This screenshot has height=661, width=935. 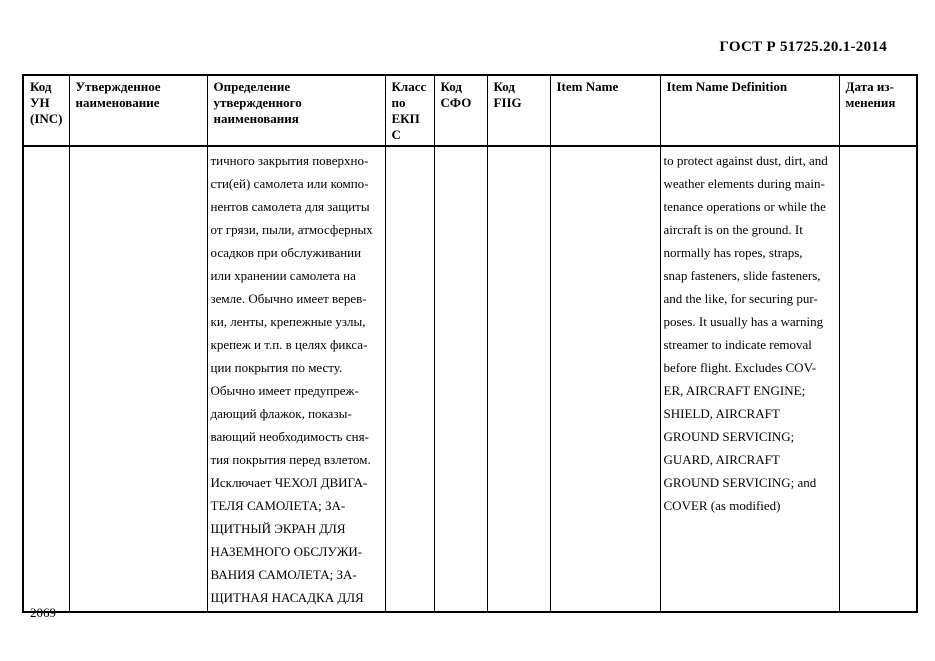 I want to click on text-line: ЩИТНАЯ НАСАДКА ДЛЯ, so click(x=287, y=597).